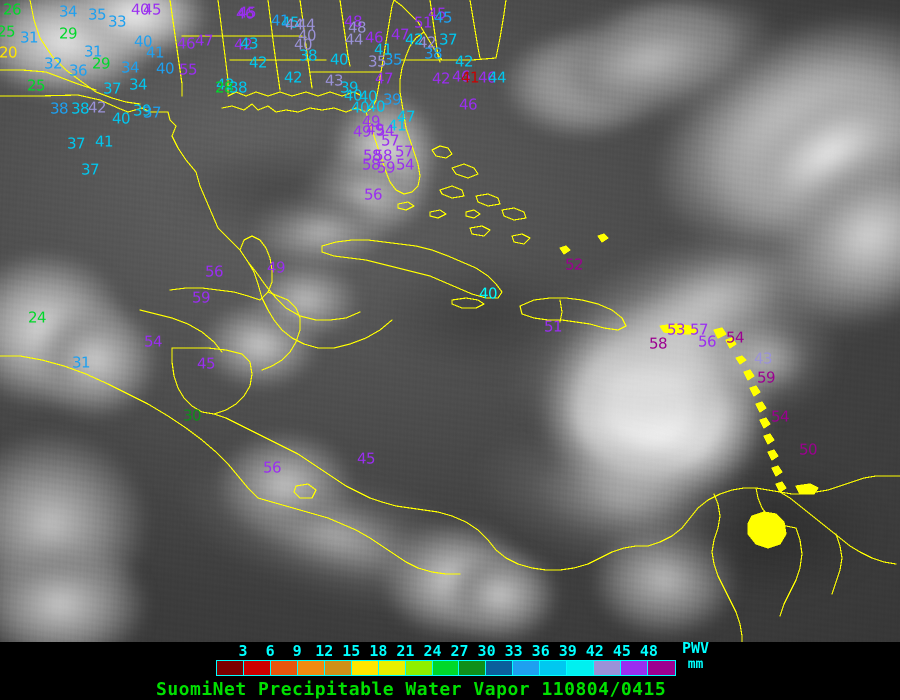 The width and height of the screenshot is (900, 700). I want to click on colorbar-tick: 45, so click(621, 651).